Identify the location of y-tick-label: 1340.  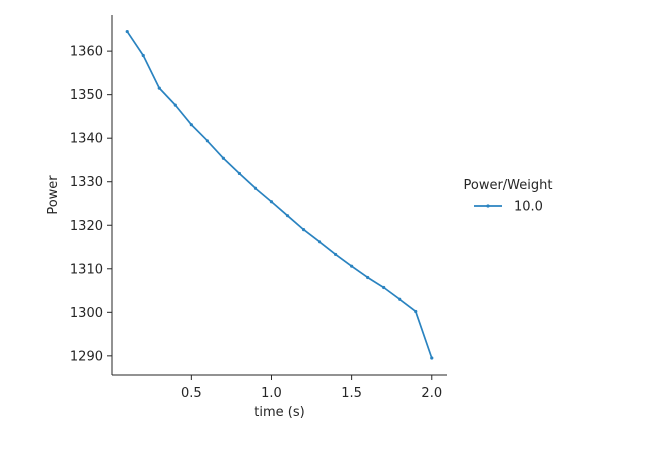
(86, 139).